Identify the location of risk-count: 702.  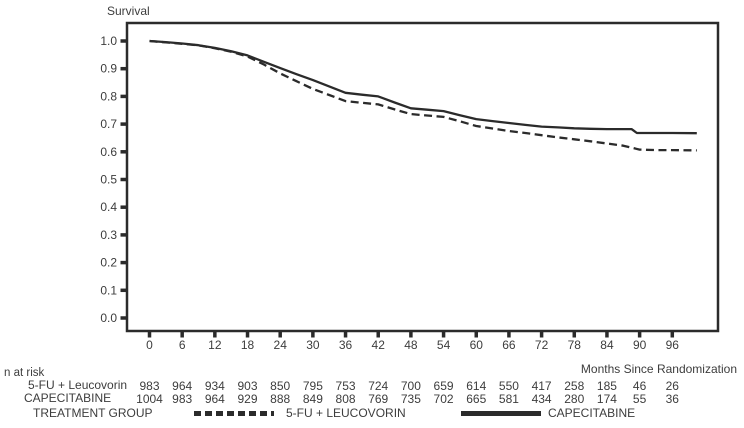
(443, 399).